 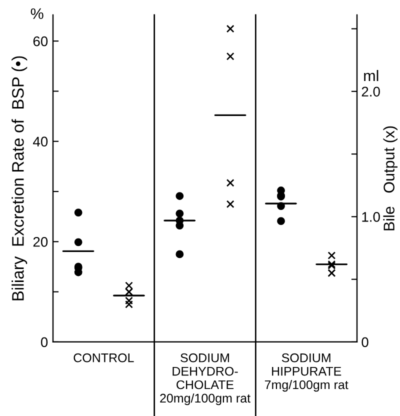 What do you see at coordinates (104, 357) in the screenshot?
I see `x-tick-label: CONTROL` at bounding box center [104, 357].